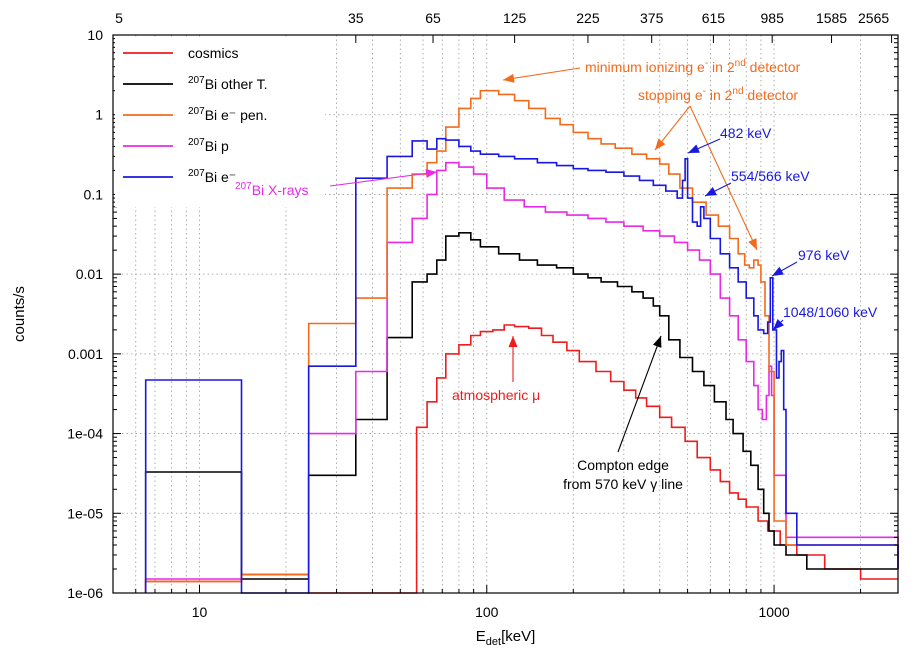 The image size is (918, 653). Describe the element at coordinates (714, 18) in the screenshot. I see `x2-tick-label: 615` at that location.